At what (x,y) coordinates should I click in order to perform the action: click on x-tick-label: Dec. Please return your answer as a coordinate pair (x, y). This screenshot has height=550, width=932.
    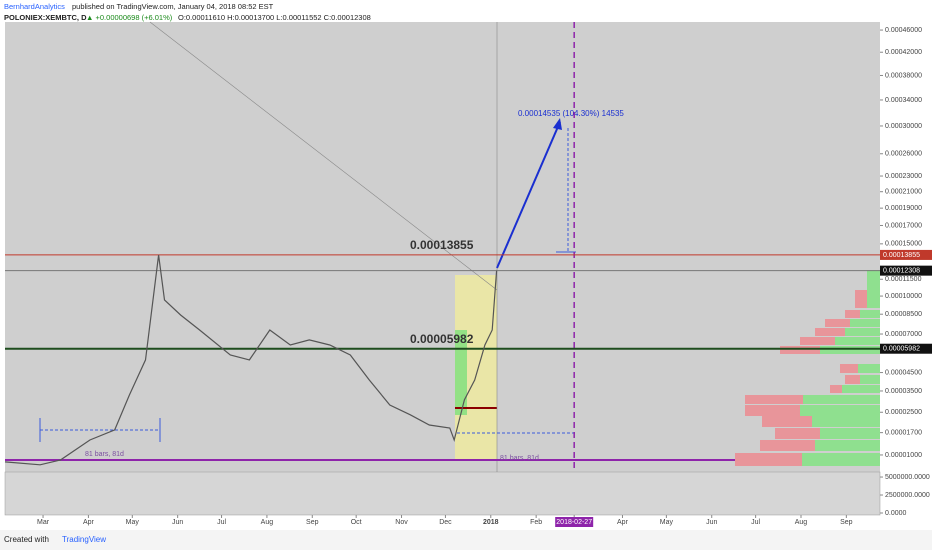
    Looking at the image, I should click on (445, 522).